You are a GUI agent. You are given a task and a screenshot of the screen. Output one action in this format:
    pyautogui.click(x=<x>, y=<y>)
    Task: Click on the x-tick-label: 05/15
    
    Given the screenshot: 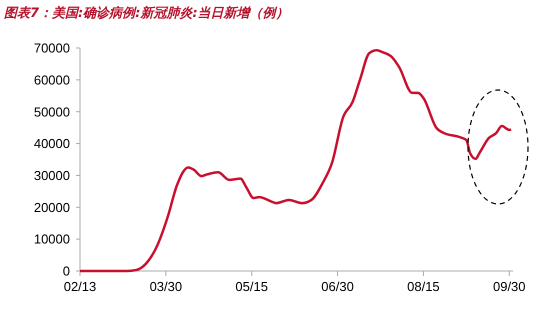 What is the action you would take?
    pyautogui.click(x=251, y=286)
    